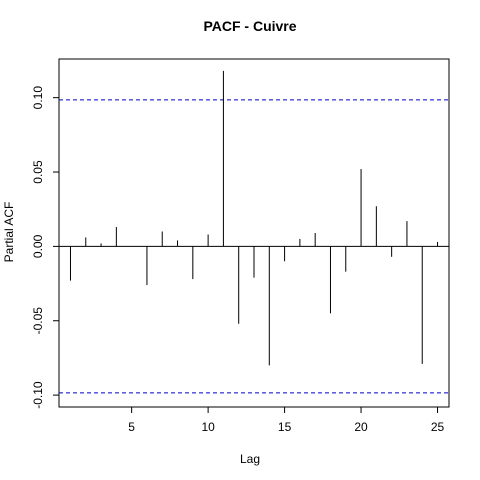 The height and width of the screenshot is (480, 480). Describe the element at coordinates (208, 427) in the screenshot. I see `x-tick-label: 10` at that location.